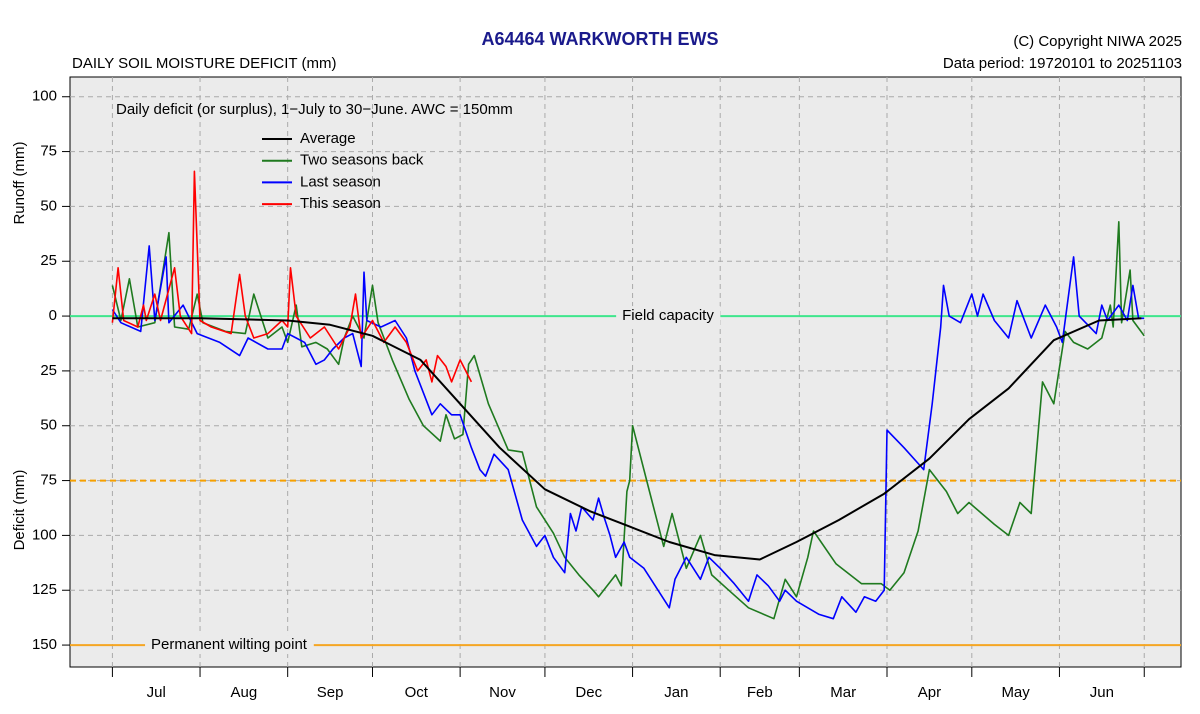 This screenshot has height=714, width=1200. I want to click on x-tick-label: Apr, so click(929, 692).